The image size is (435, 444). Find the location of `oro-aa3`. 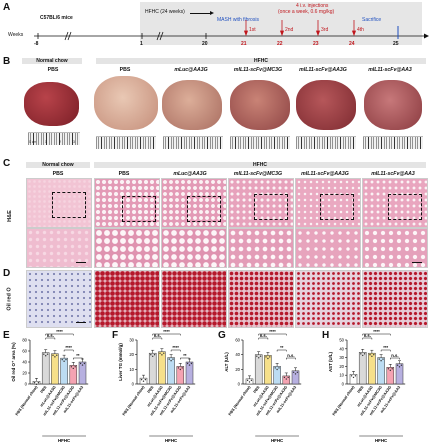

oro-aa3 is located at coordinates (395, 299).